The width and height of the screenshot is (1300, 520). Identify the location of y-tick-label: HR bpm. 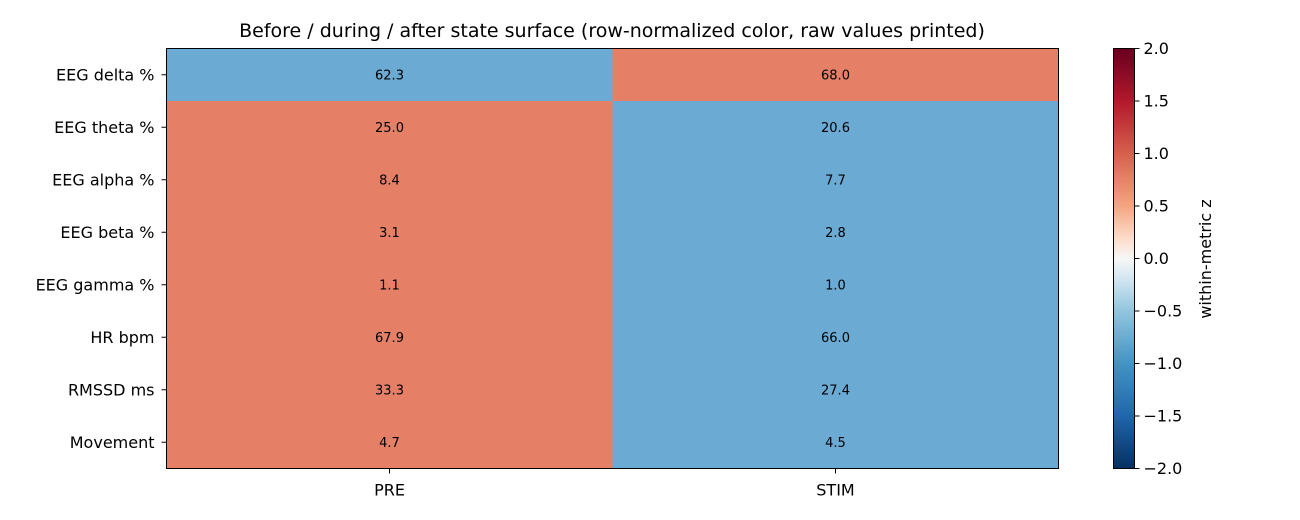
(122, 337).